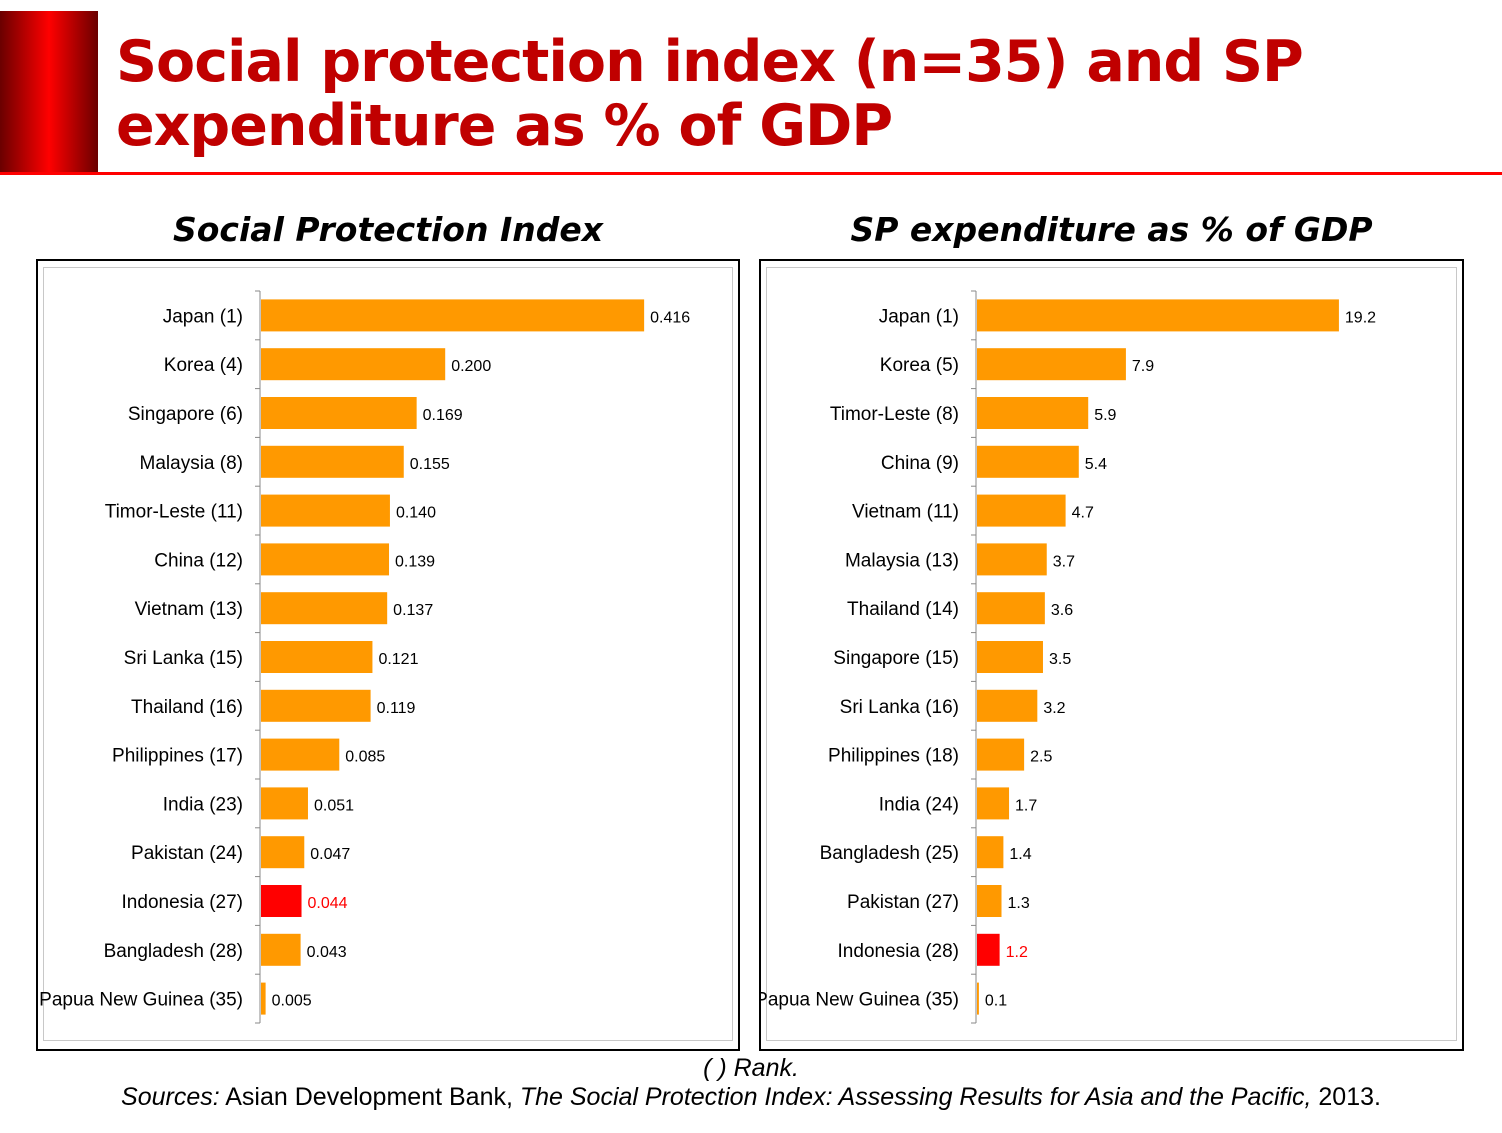 Image resolution: width=1502 pixels, height=1133 pixels. What do you see at coordinates (330, 854) in the screenshot?
I see `value-label: 0.047` at bounding box center [330, 854].